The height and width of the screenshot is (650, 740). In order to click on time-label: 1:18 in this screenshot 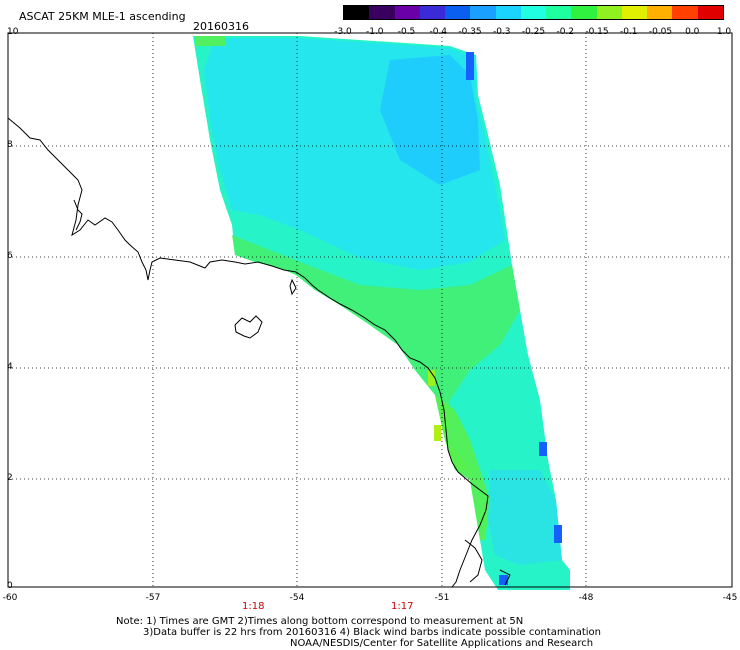, I will do `click(253, 606)`.